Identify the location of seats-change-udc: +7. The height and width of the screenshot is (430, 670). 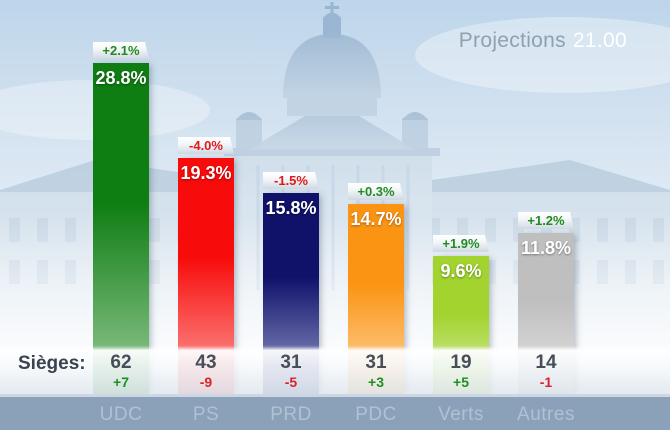
(121, 382).